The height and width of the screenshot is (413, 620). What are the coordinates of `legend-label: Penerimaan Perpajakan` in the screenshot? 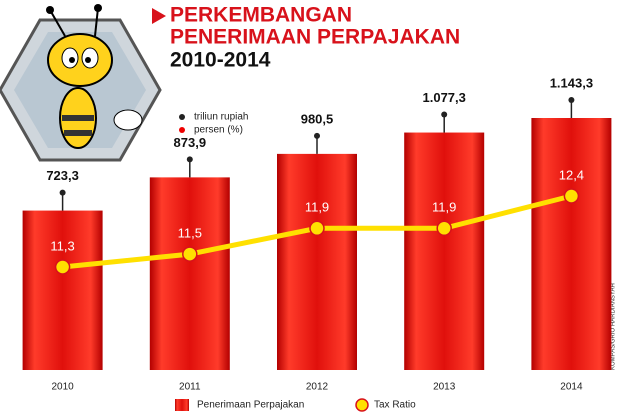 It's located at (250, 405).